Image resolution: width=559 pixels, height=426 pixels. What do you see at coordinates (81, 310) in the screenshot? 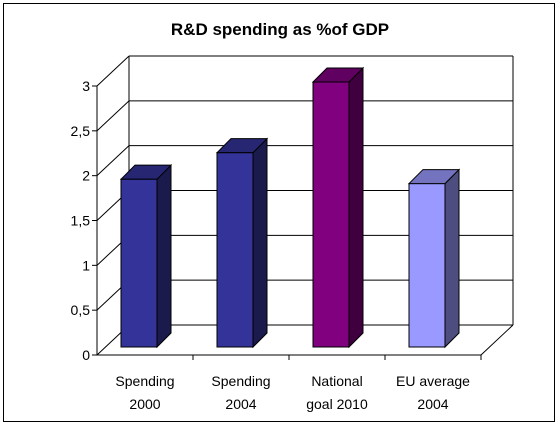
I see `y-tick-label: 0,5` at bounding box center [81, 310].